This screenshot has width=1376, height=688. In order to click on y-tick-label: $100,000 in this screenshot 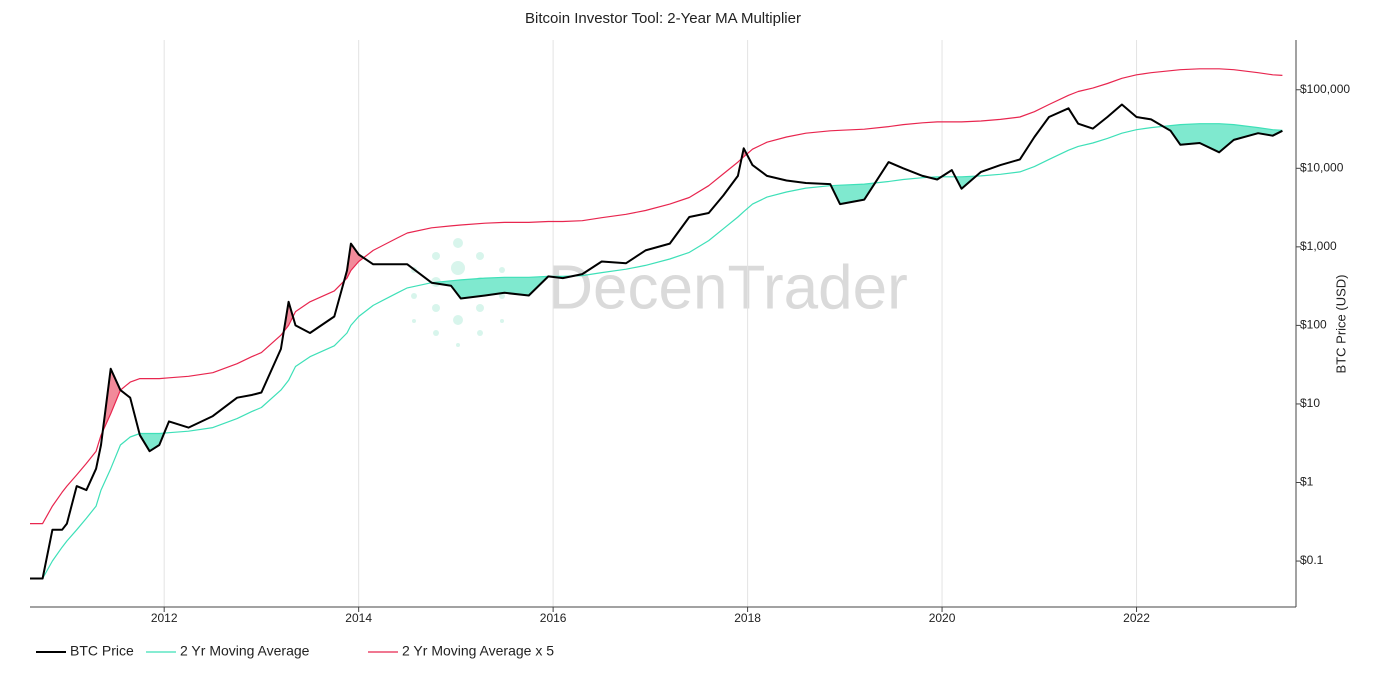, I will do `click(1325, 89)`.